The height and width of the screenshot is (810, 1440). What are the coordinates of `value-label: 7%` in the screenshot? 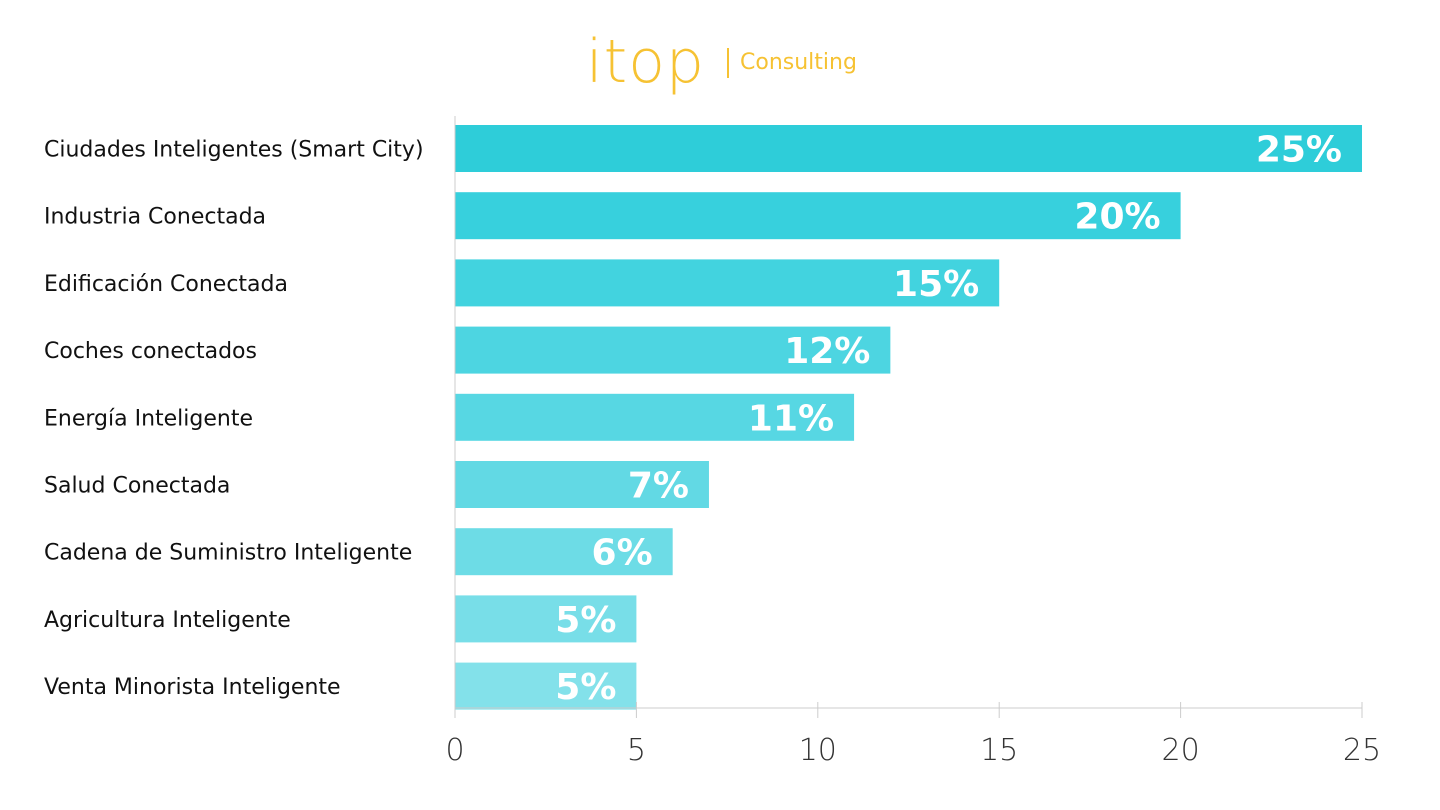 It's located at (658, 486).